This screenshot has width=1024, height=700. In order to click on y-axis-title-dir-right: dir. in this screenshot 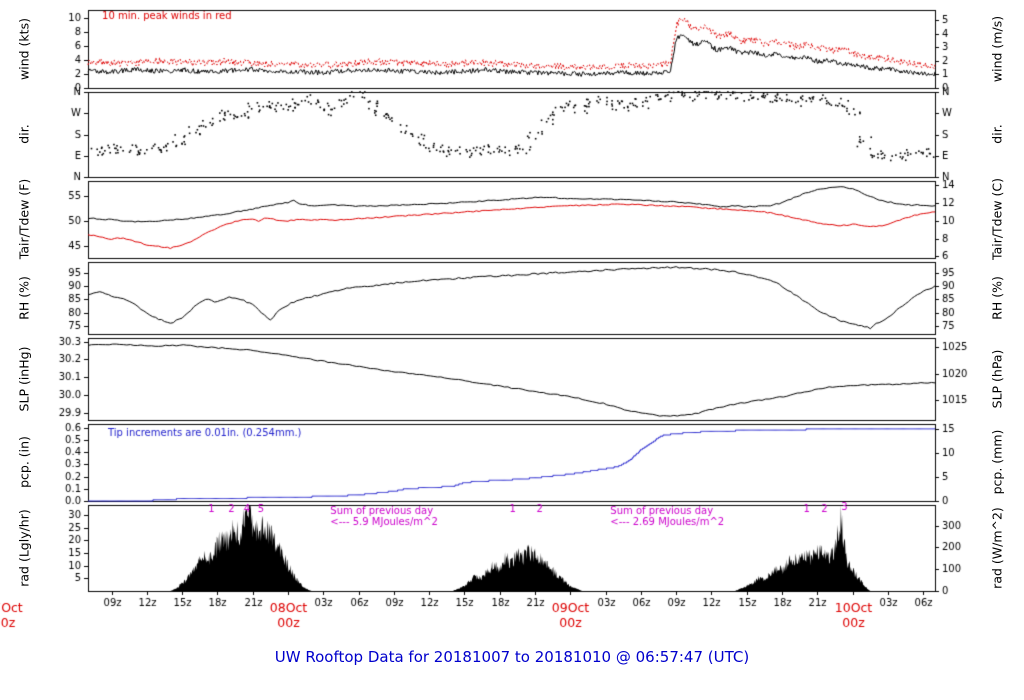, I will do `click(997, 134)`.